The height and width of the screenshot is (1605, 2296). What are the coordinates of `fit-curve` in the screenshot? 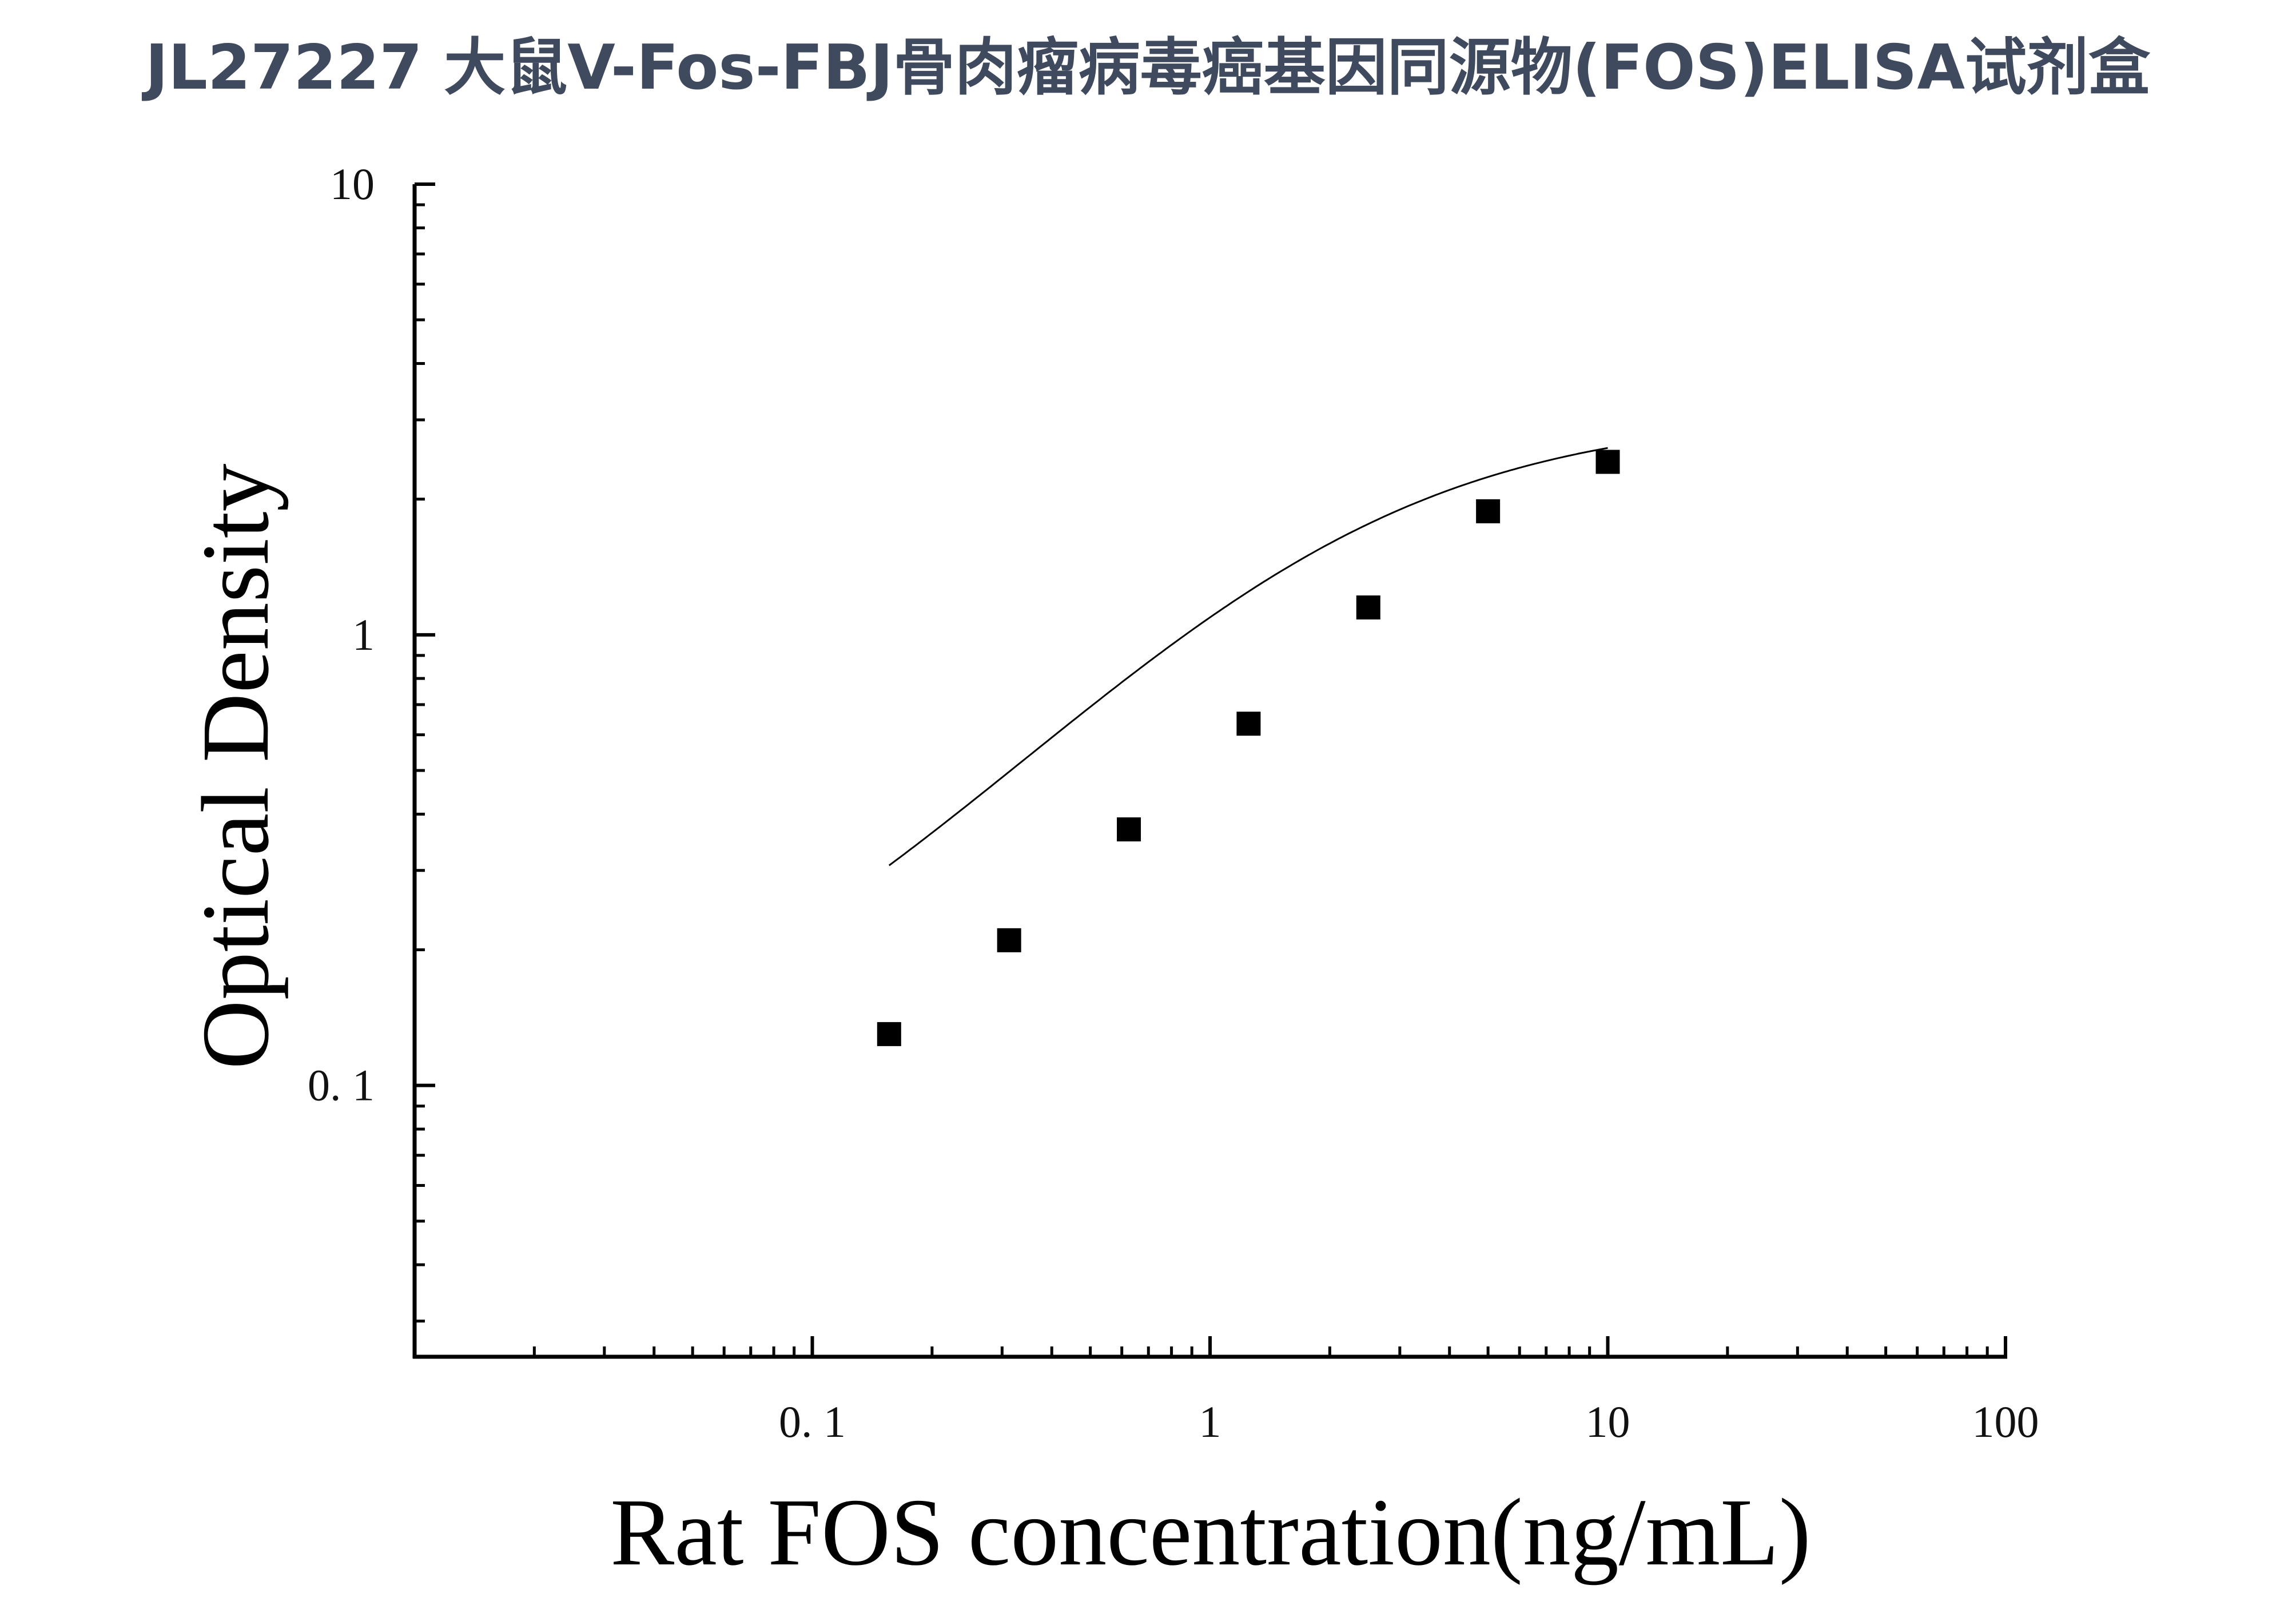 It's located at (1248, 657).